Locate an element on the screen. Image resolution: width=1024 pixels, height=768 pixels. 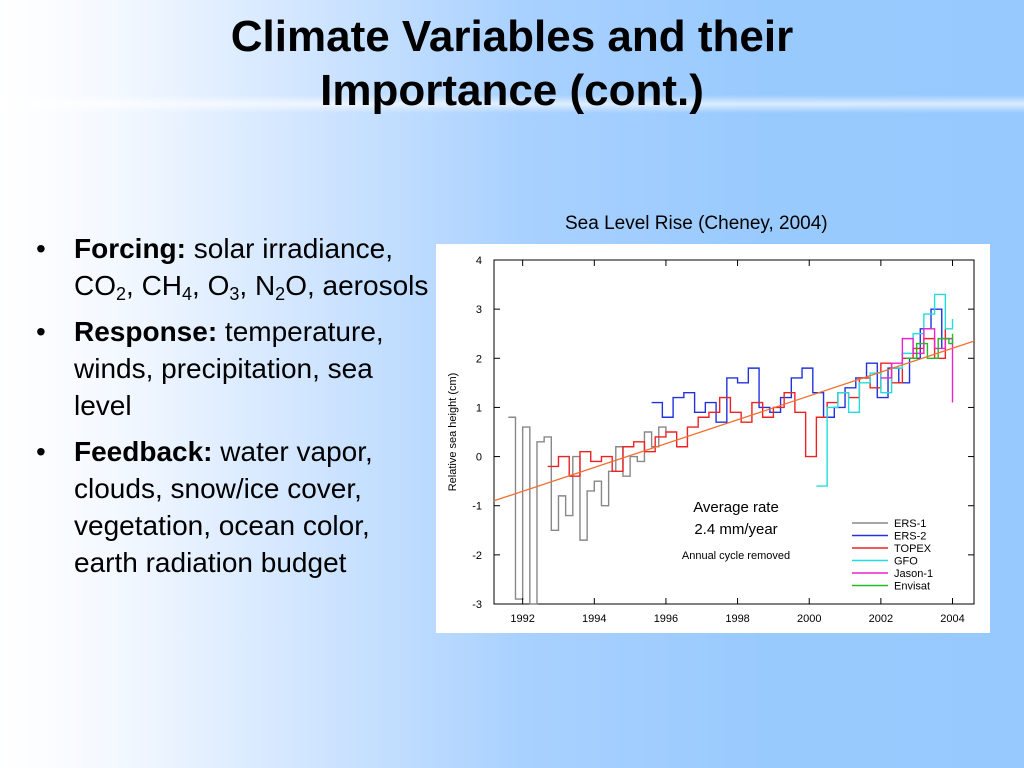
y-tick-label: -1 is located at coordinates (477, 507).